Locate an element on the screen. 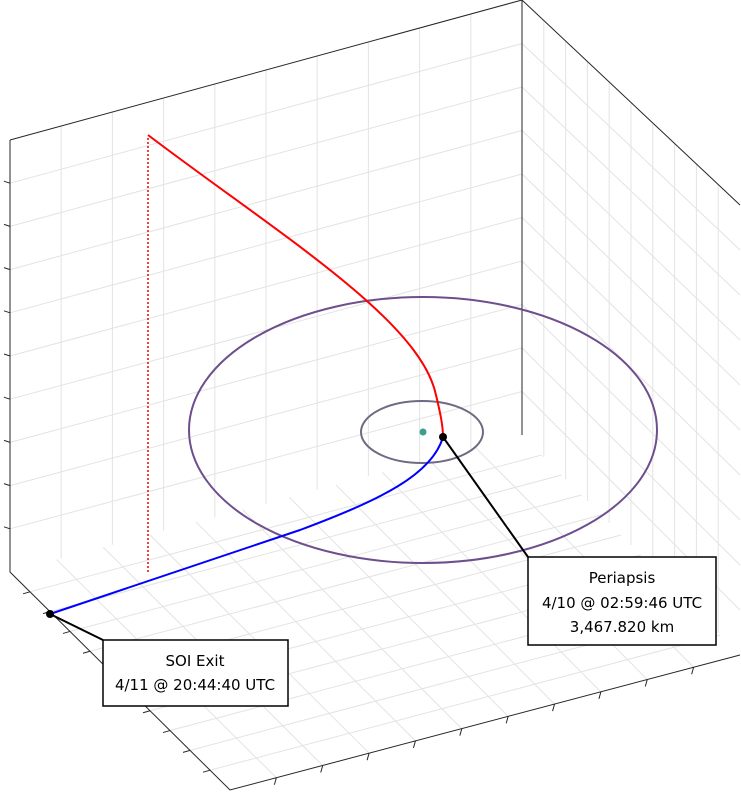  outbound-trajectory is located at coordinates (246, 525).